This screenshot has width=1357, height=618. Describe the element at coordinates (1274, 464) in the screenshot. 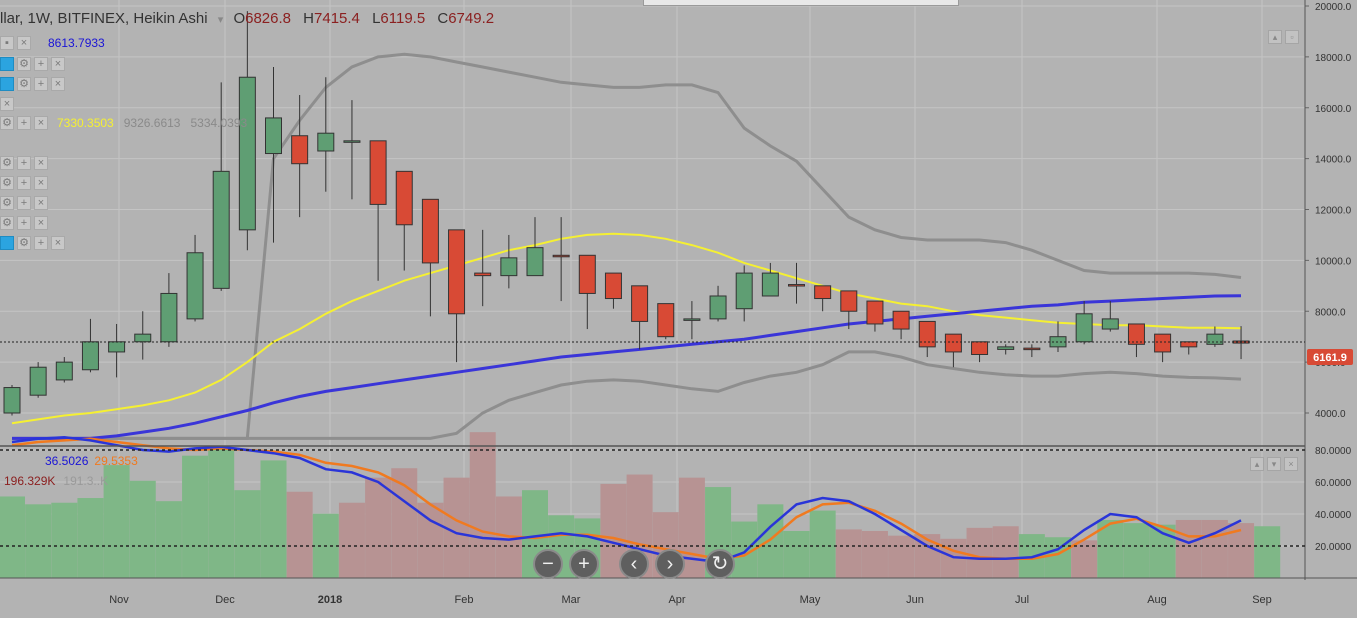

I see `pane-down-icon: ▾` at that location.